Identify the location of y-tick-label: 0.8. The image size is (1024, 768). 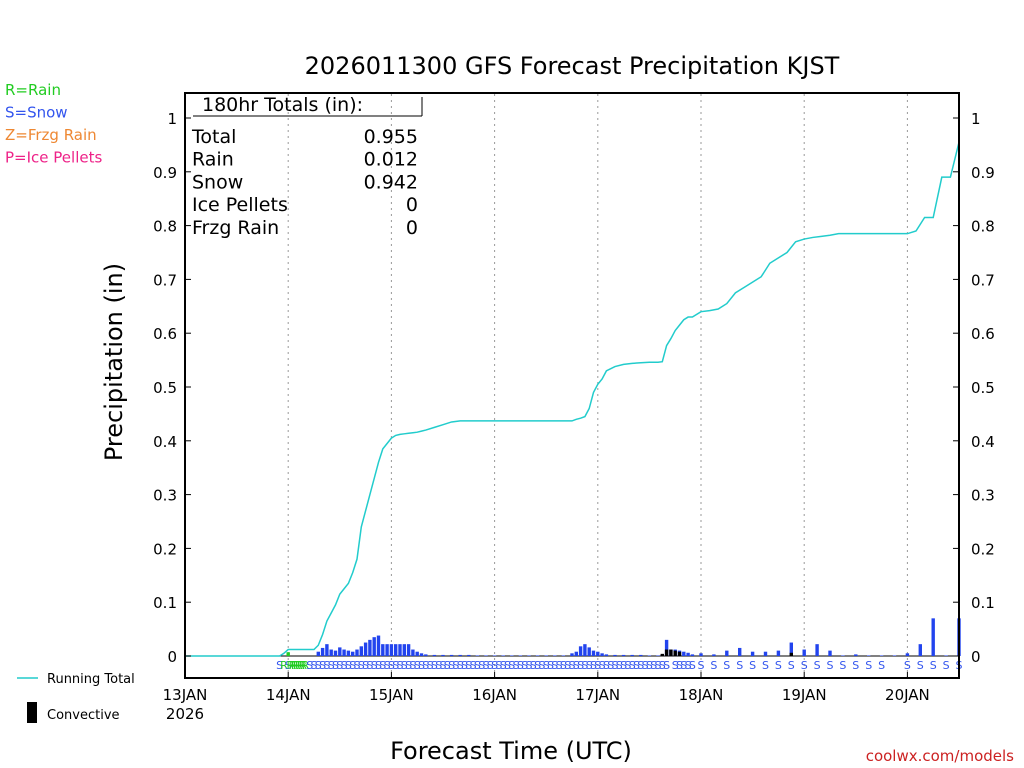
(165, 227).